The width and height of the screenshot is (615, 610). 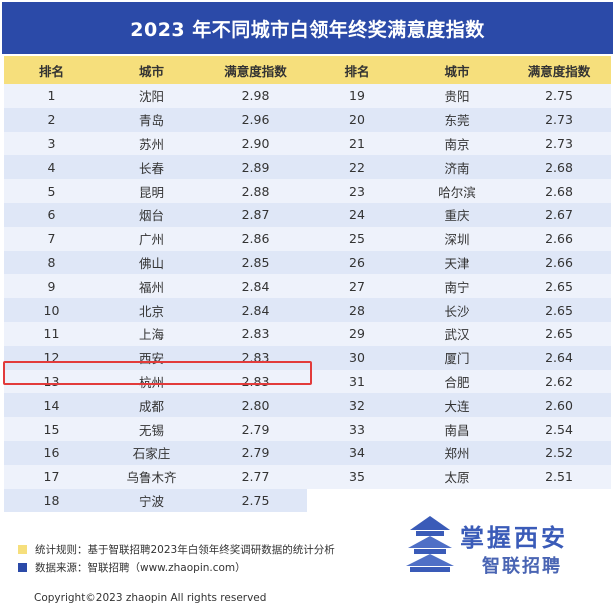 I want to click on header-city-right: 城市, so click(x=457, y=70).